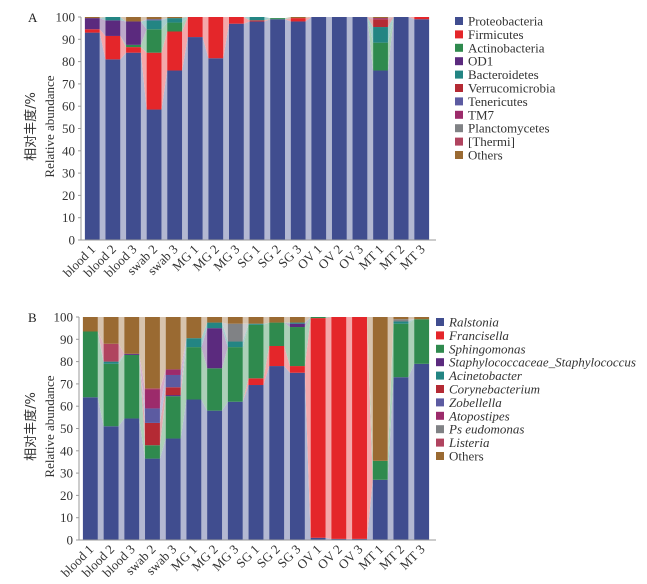  I want to click on bar-segment-acinetobacter, so click(111, 362).